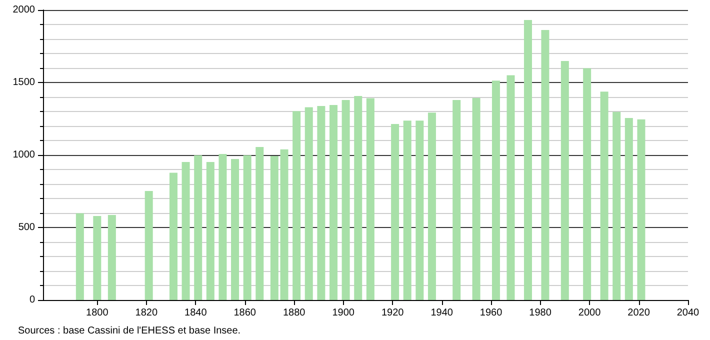 This screenshot has height=340, width=710. Describe the element at coordinates (590, 313) in the screenshot. I see `x-tick-label: 2000` at that location.